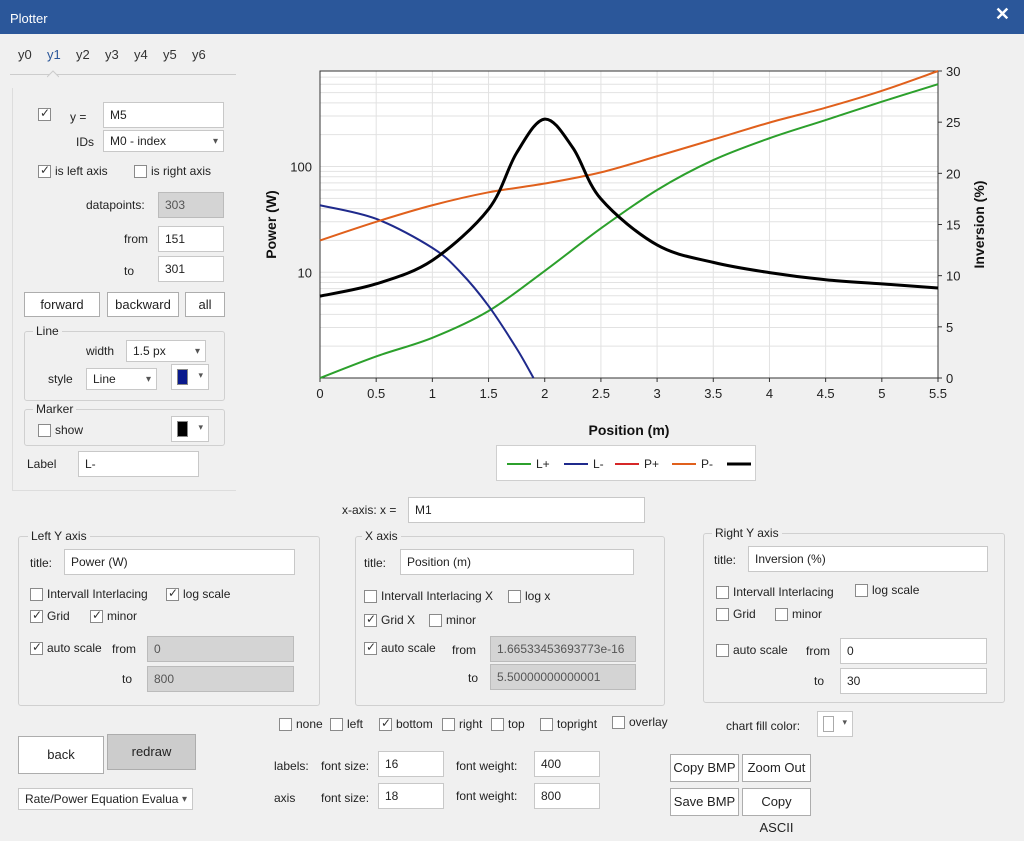 The image size is (1024, 841). Describe the element at coordinates (752, 650) in the screenshot. I see `right-auto-scale-checkbox: auto scale` at that location.